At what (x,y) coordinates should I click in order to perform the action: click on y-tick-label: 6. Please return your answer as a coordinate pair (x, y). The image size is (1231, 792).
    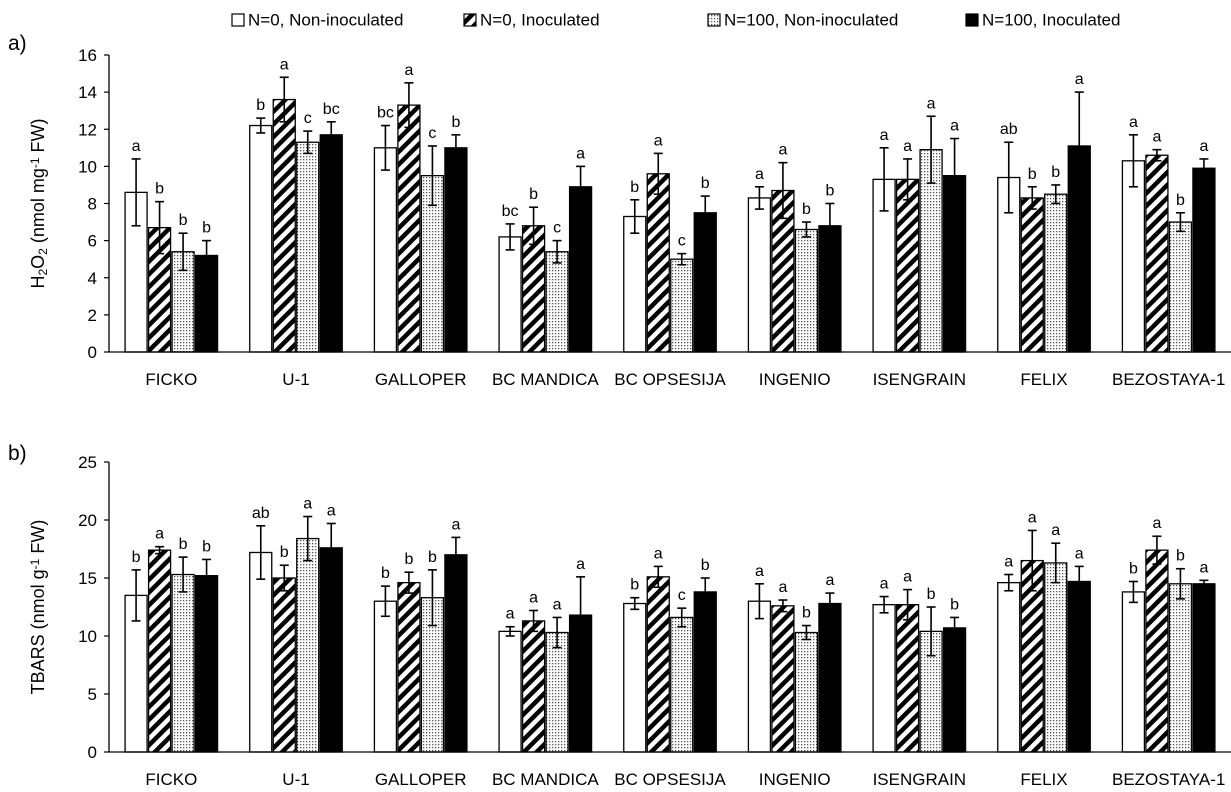
    Looking at the image, I should click on (92, 241).